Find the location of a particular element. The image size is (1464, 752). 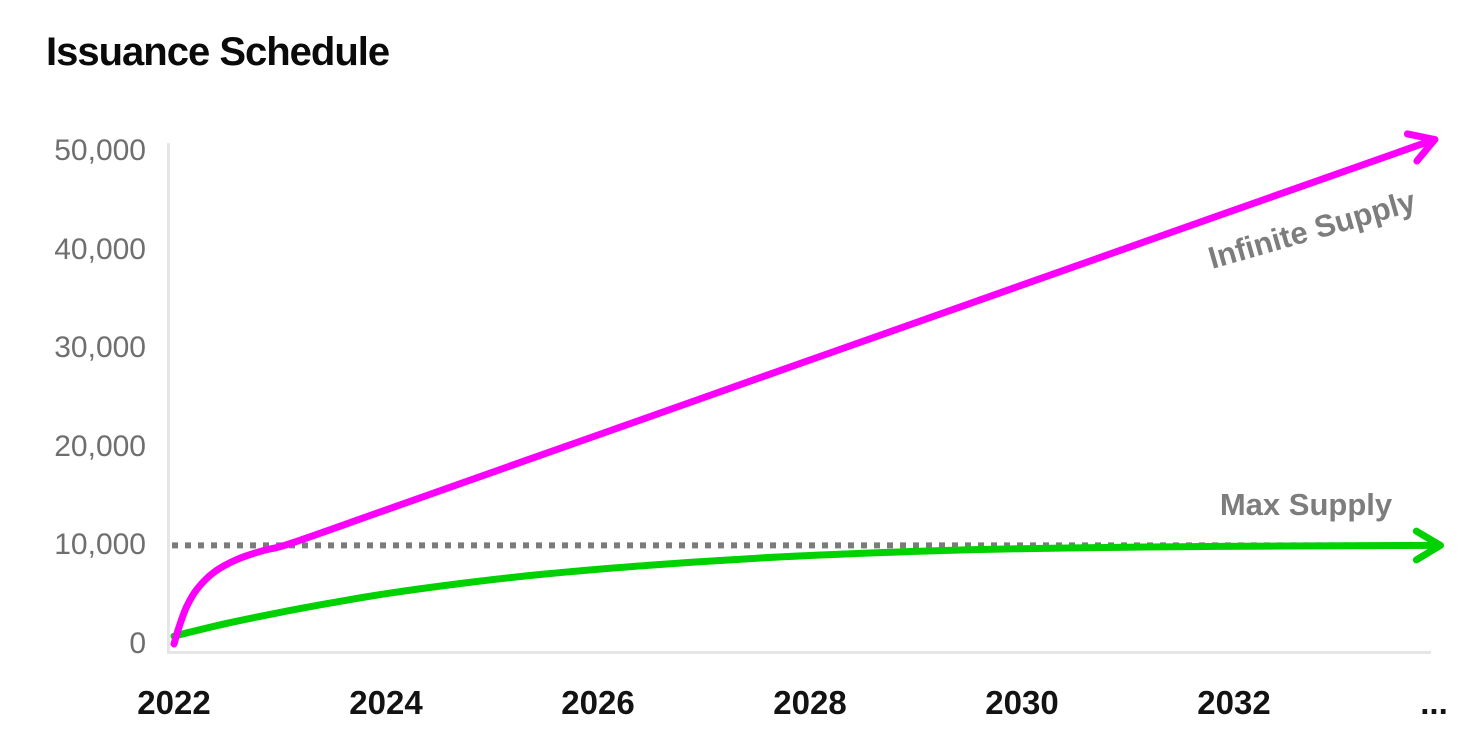

x-axis-tick-label: 2028 is located at coordinates (810, 702).